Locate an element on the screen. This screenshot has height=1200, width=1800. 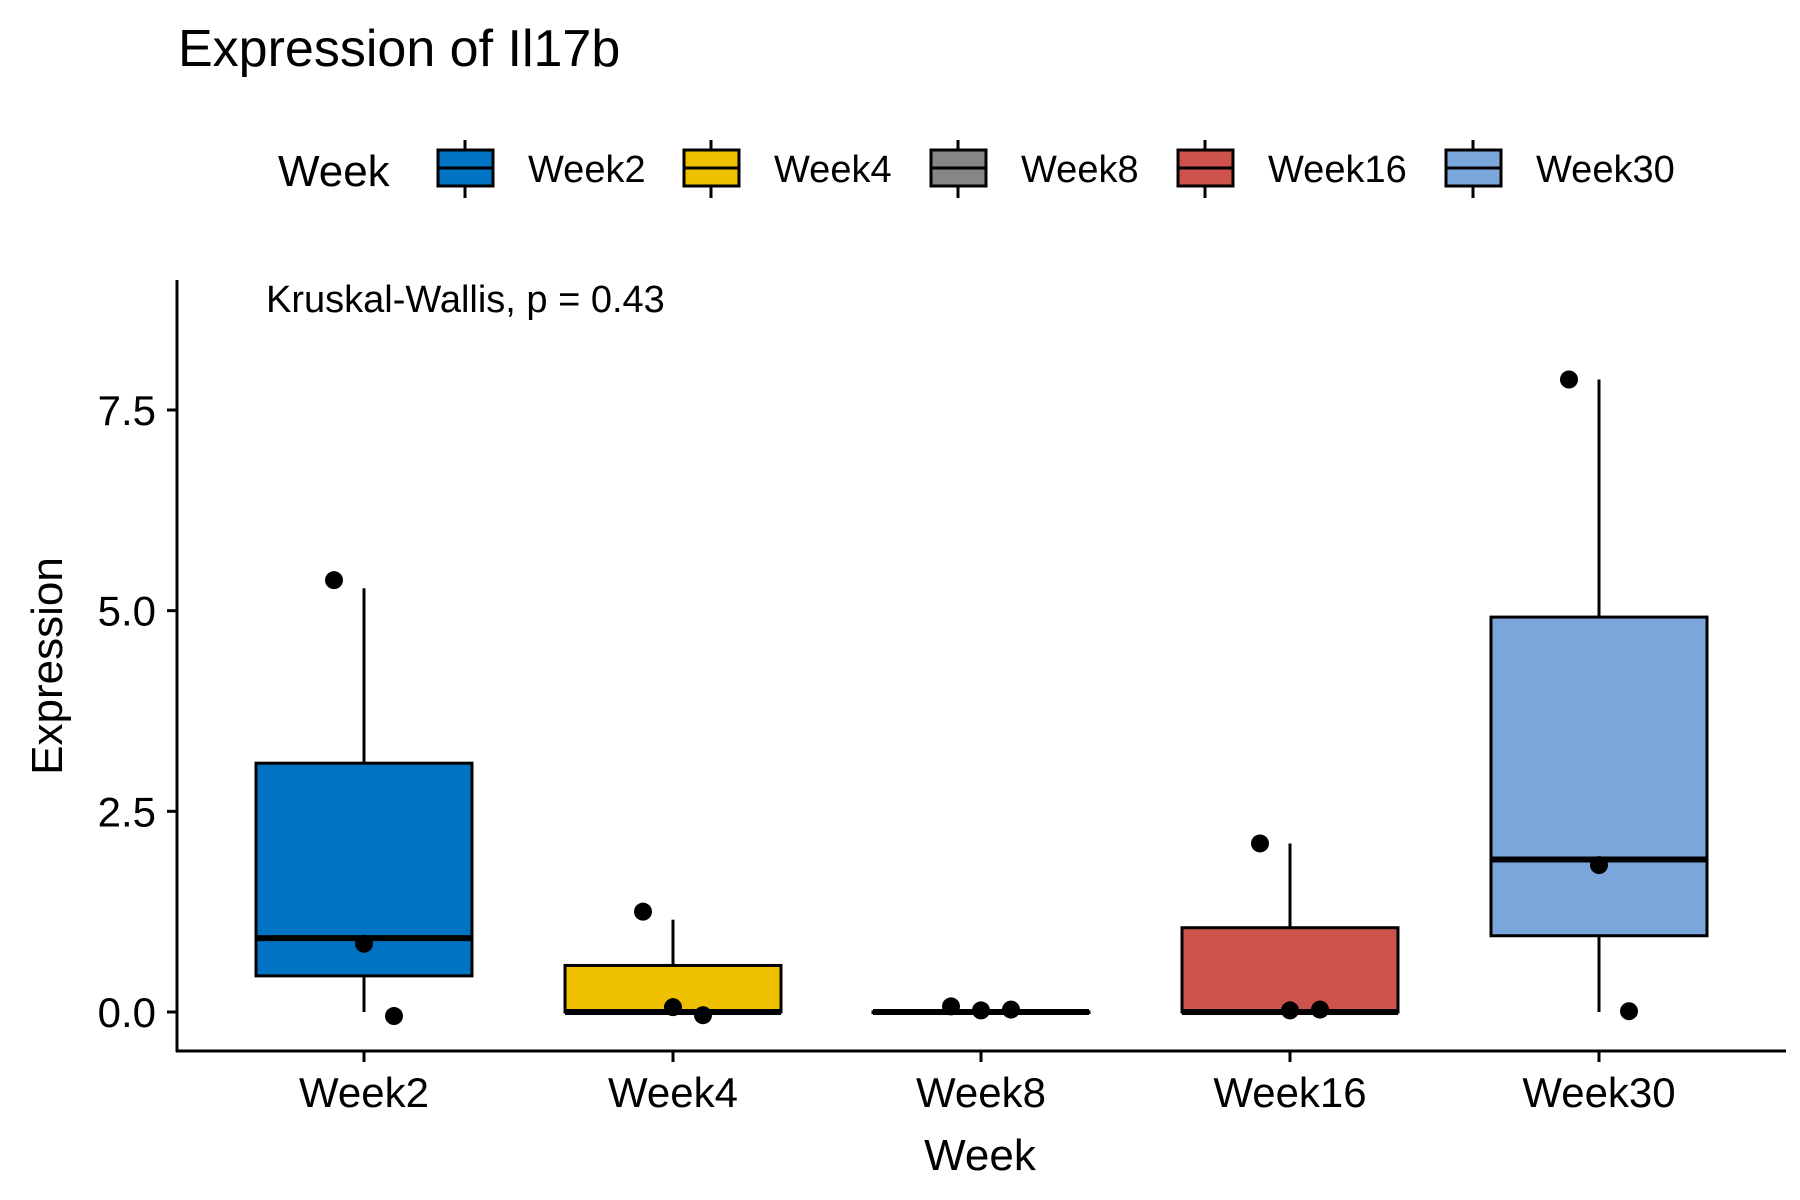
x-tick-label-week8: Week8 is located at coordinates (981, 1092).